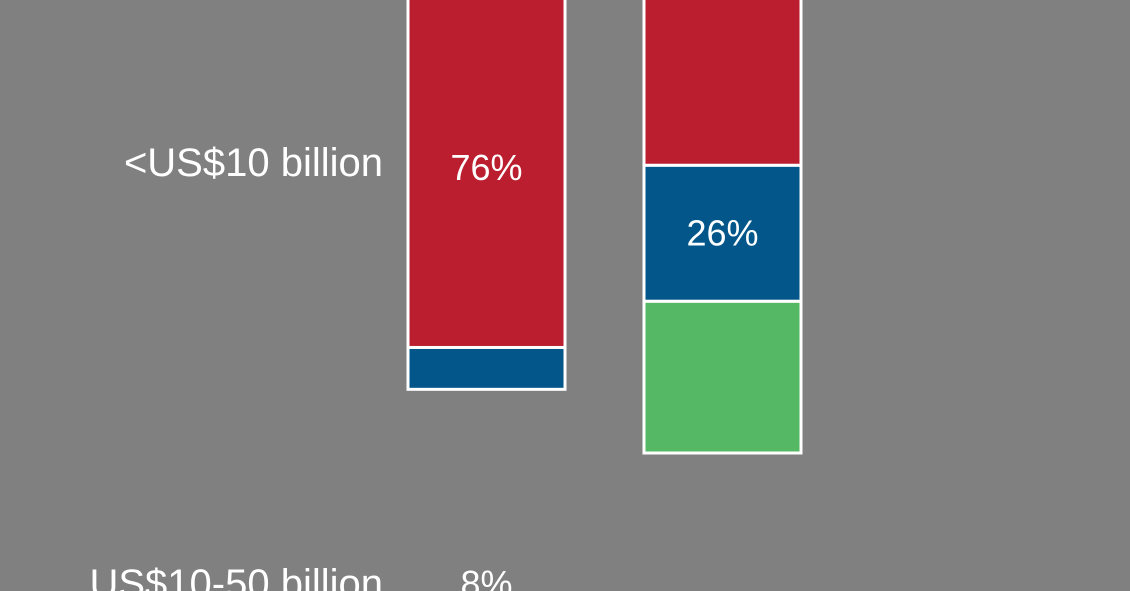 The image size is (1130, 591). What do you see at coordinates (722, 232) in the screenshot?
I see `value-label-col2-s2: 26%` at bounding box center [722, 232].